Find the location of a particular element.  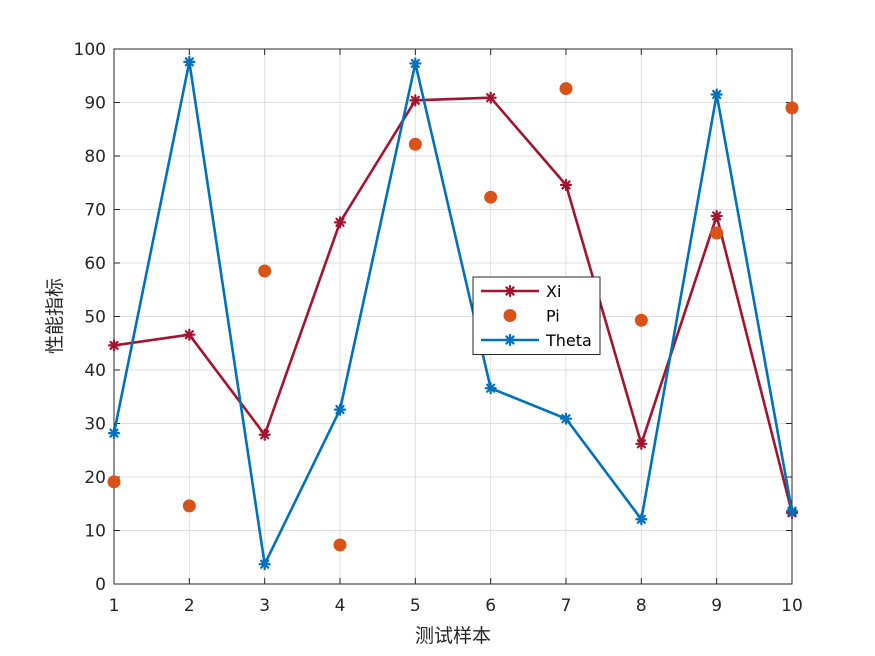

x-tick-label: 2 is located at coordinates (189, 606).